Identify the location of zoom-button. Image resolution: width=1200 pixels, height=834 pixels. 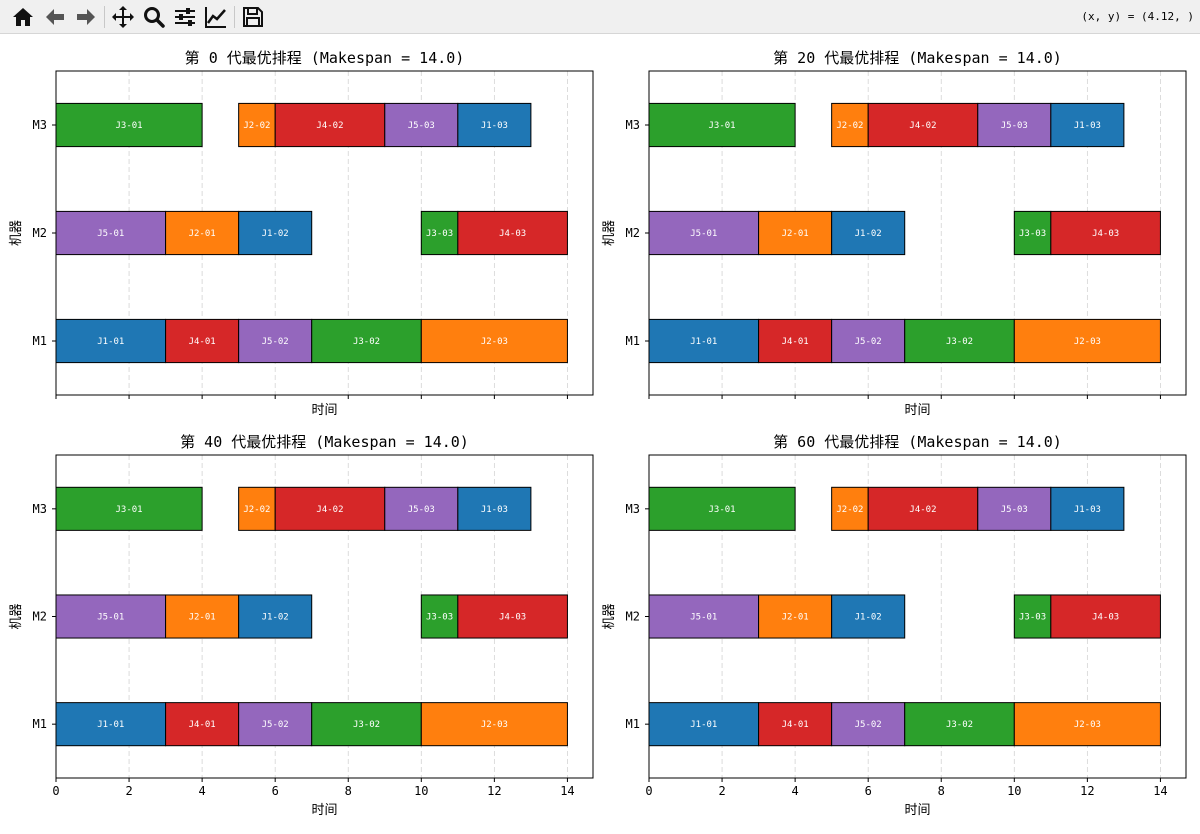
(154, 17).